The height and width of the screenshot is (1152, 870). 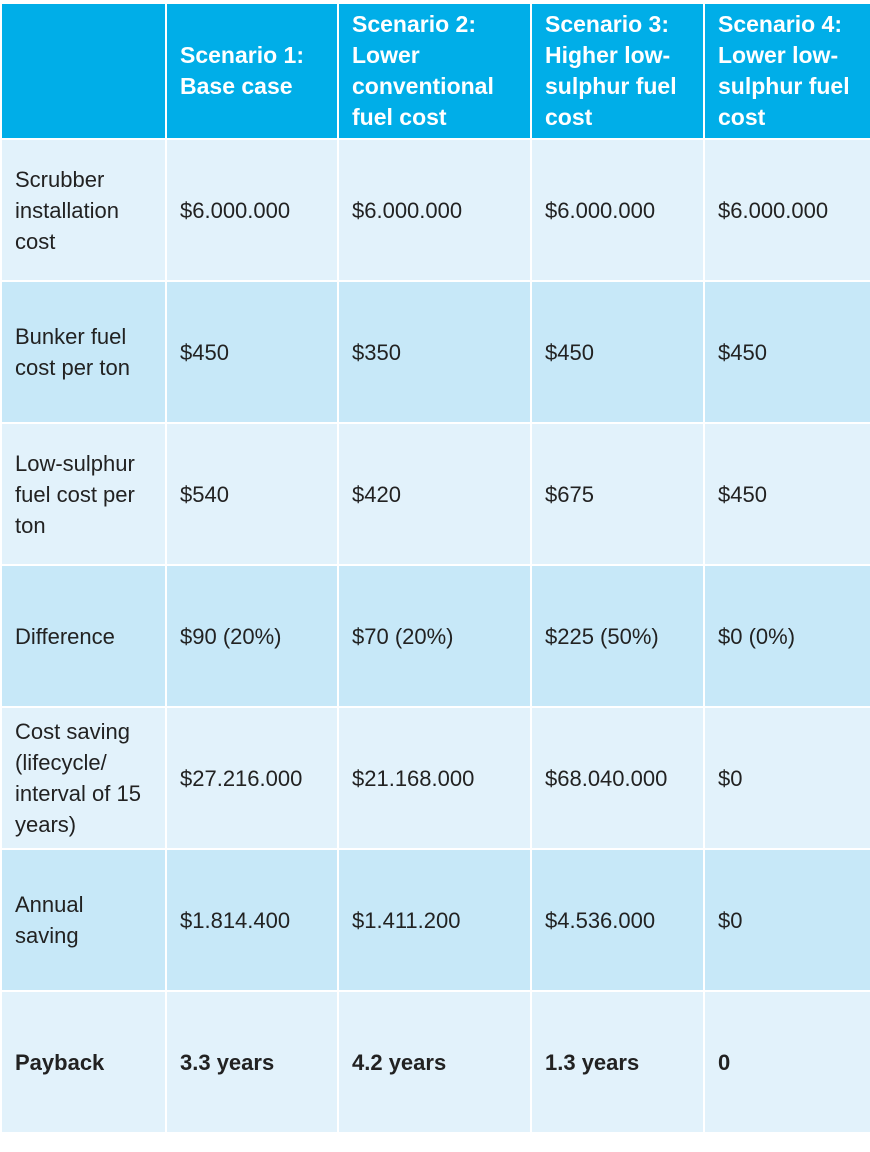 What do you see at coordinates (252, 1062) in the screenshot?
I see `table-cell: 3.3 years` at bounding box center [252, 1062].